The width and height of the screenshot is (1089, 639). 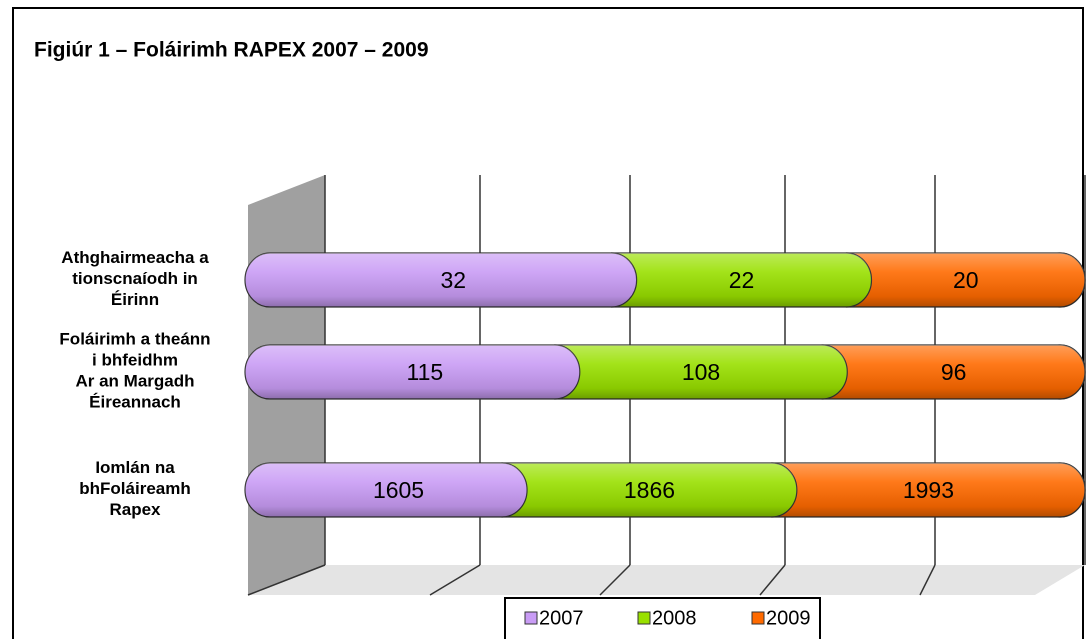 I want to click on chart-title: Figiúr 1 – Foláirimh RAPEX 2007 – 2009, so click(x=231, y=50).